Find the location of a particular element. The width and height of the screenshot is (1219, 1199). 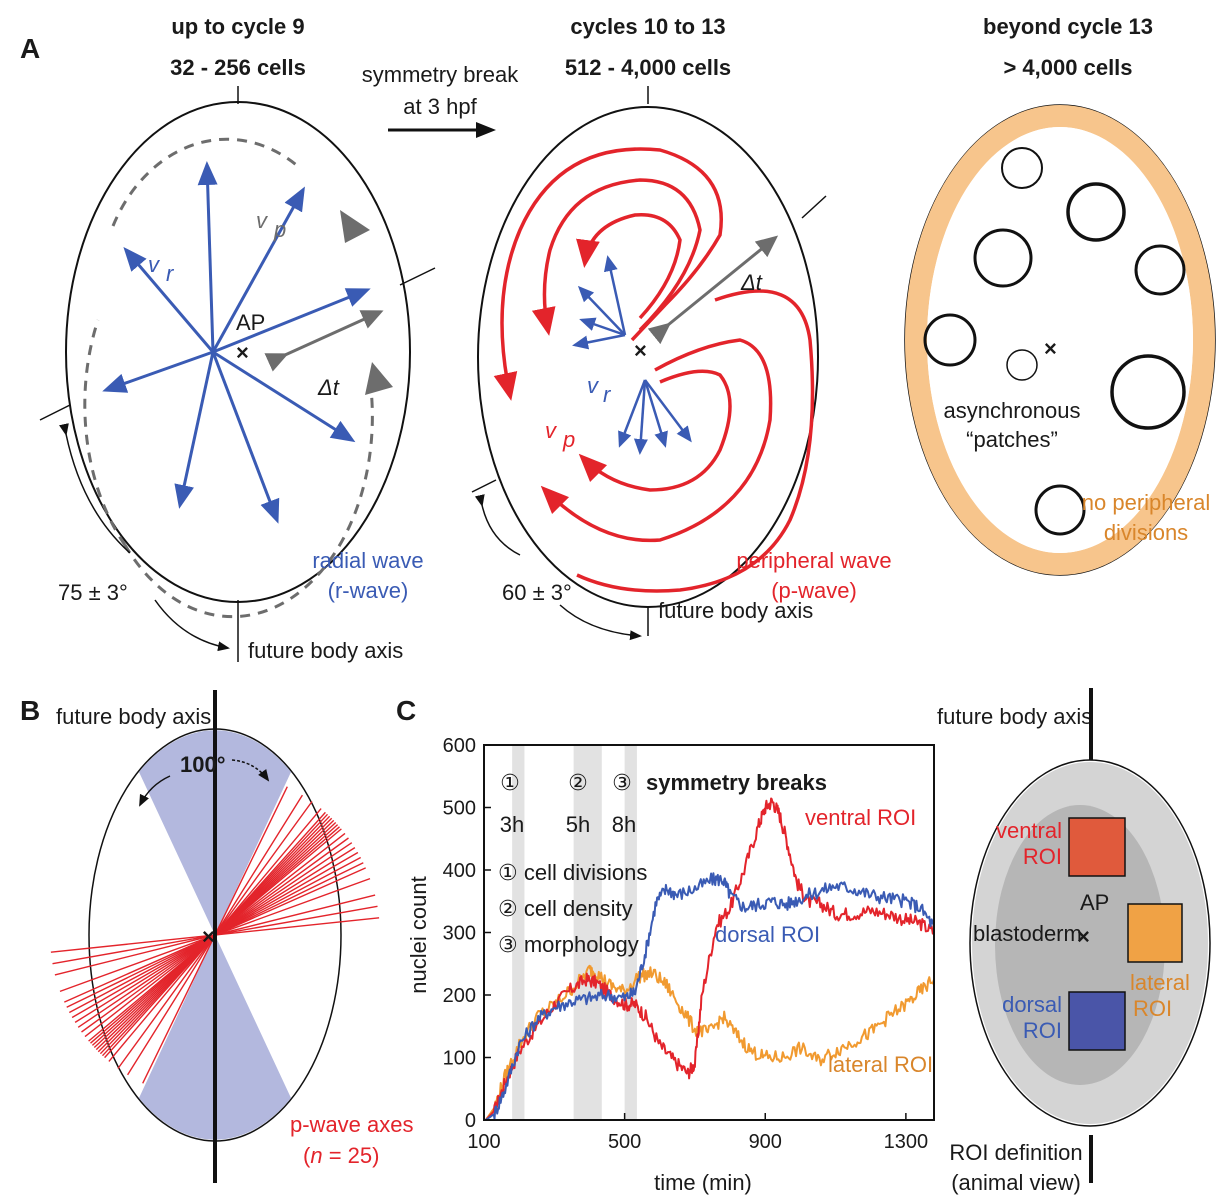

middle-vr-sub: r is located at coordinates (607, 394).